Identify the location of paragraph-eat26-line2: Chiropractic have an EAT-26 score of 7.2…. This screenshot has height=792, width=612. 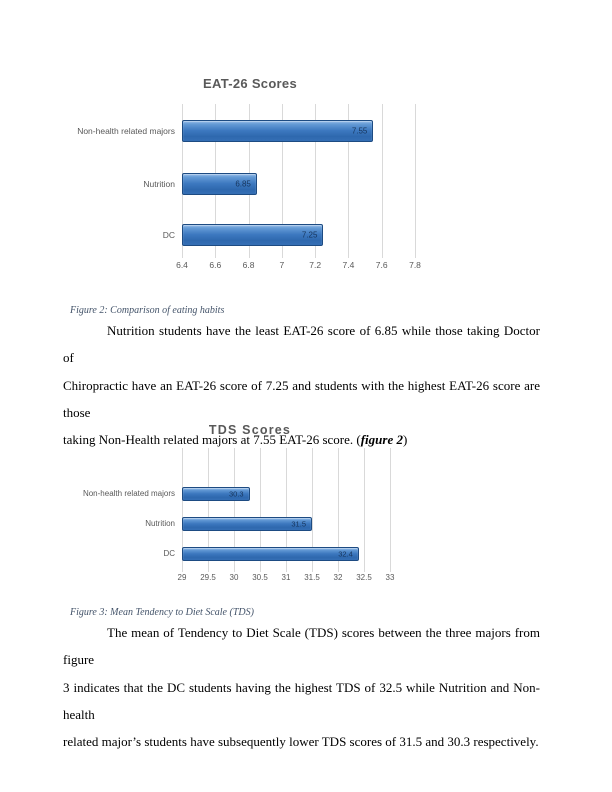
(301, 398).